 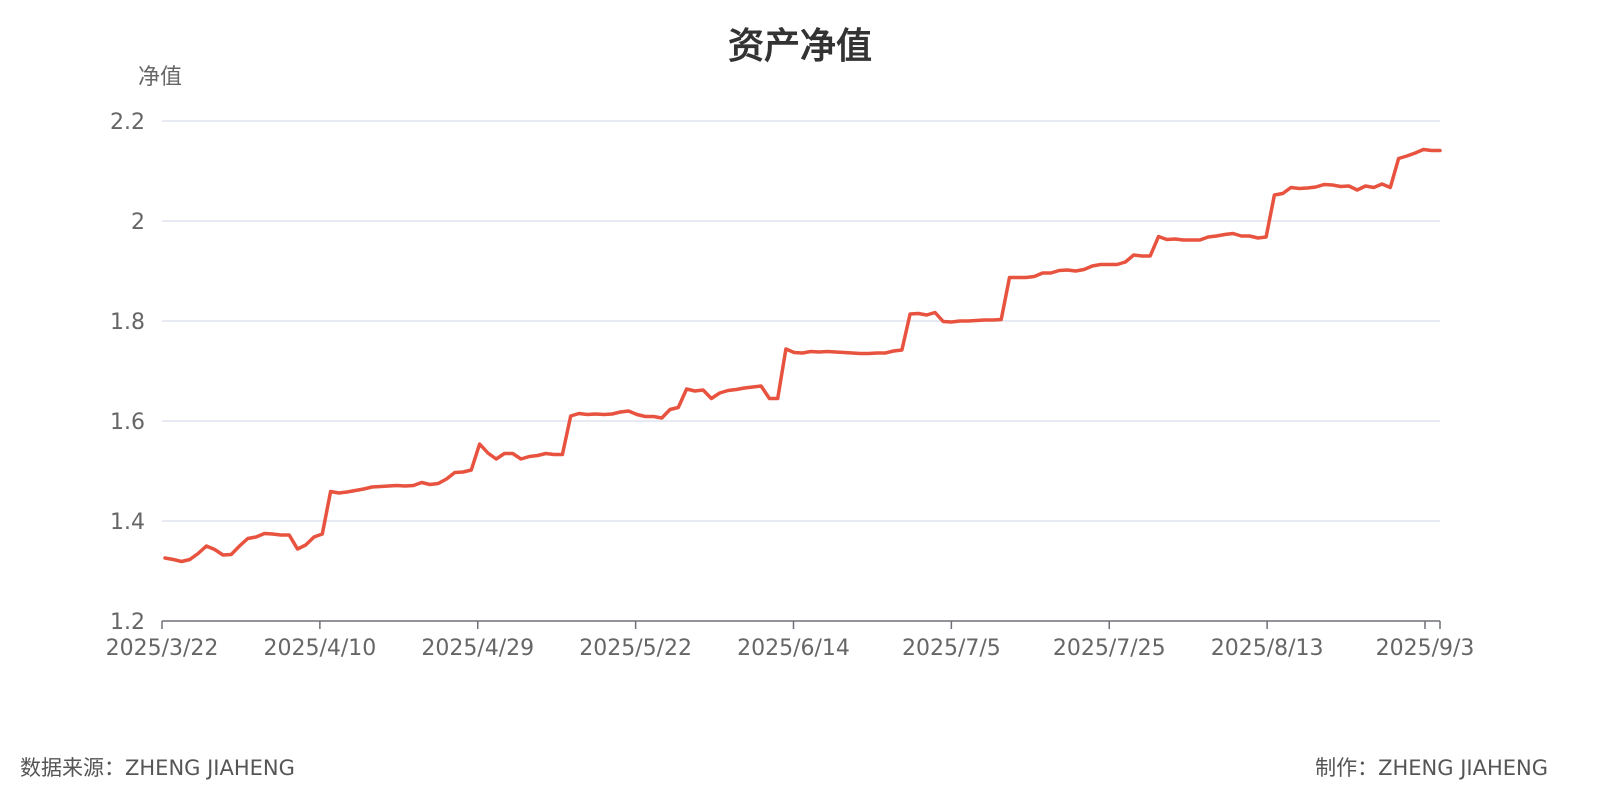 What do you see at coordinates (138, 222) in the screenshot?
I see `y-tick-label: 2` at bounding box center [138, 222].